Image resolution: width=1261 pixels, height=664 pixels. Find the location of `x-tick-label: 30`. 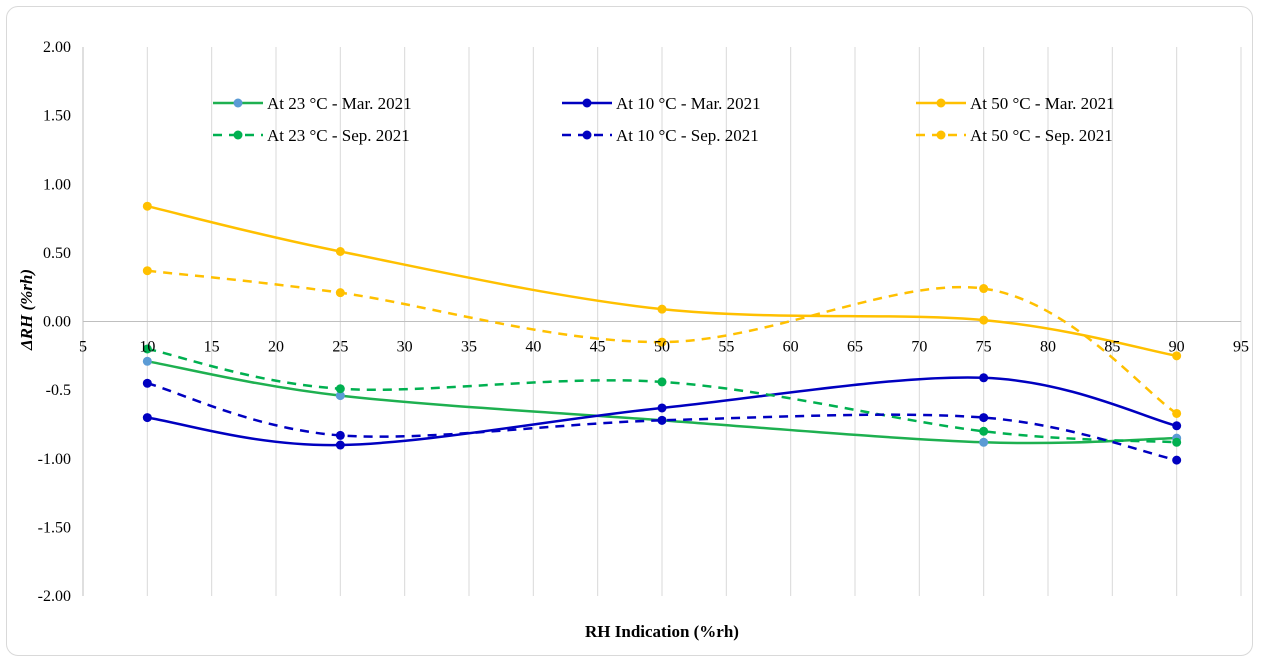

x-tick-label: 30 is located at coordinates (405, 347).